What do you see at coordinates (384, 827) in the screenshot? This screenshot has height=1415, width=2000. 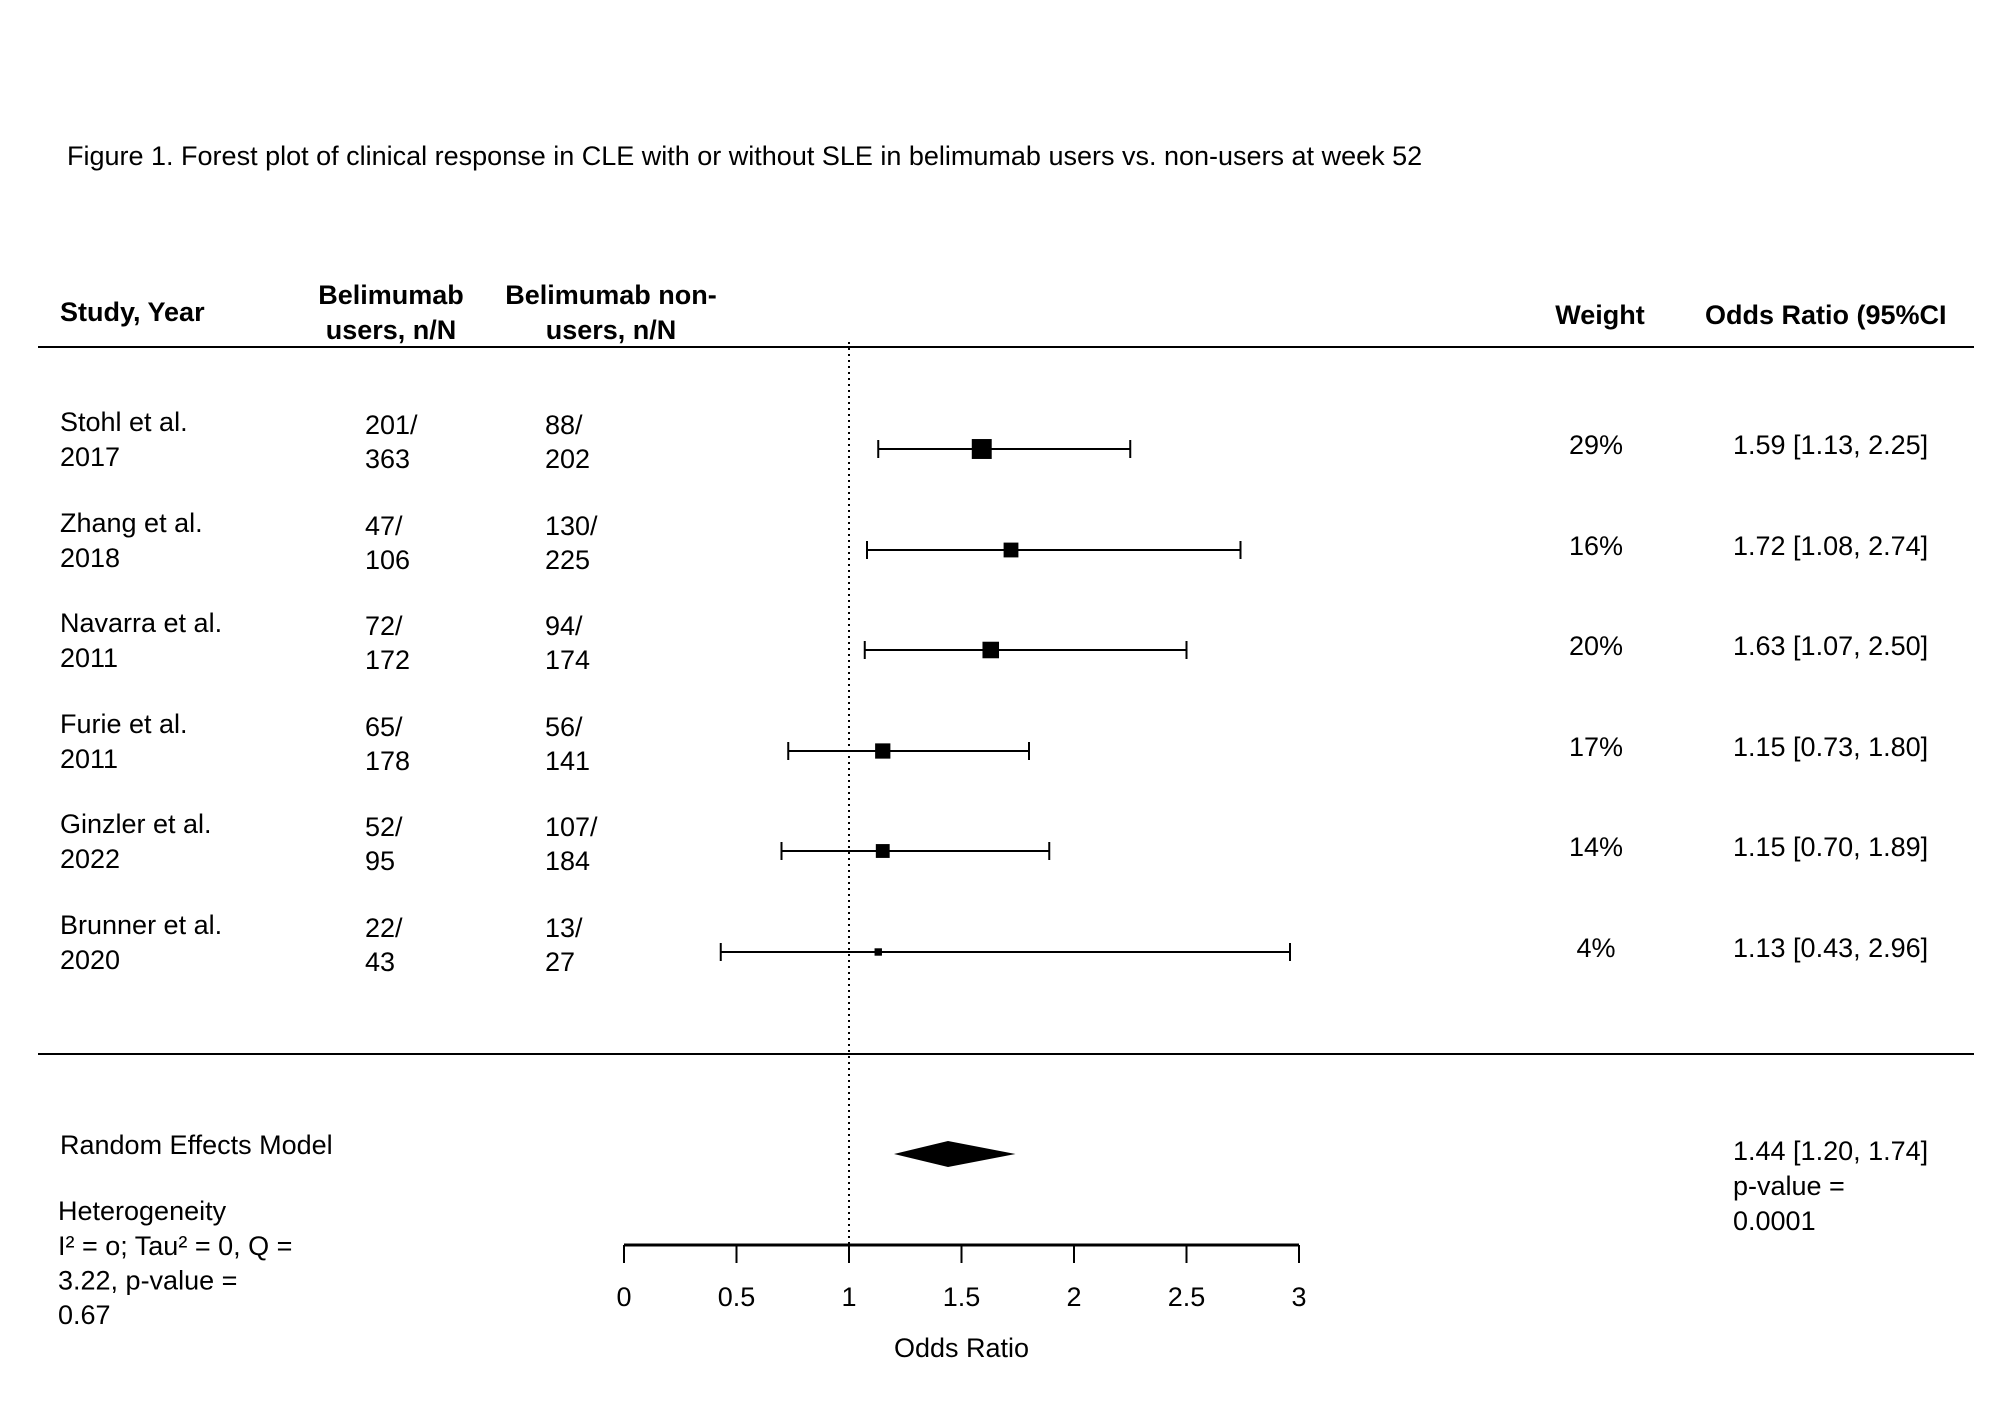 I see `users-n: 52/` at bounding box center [384, 827].